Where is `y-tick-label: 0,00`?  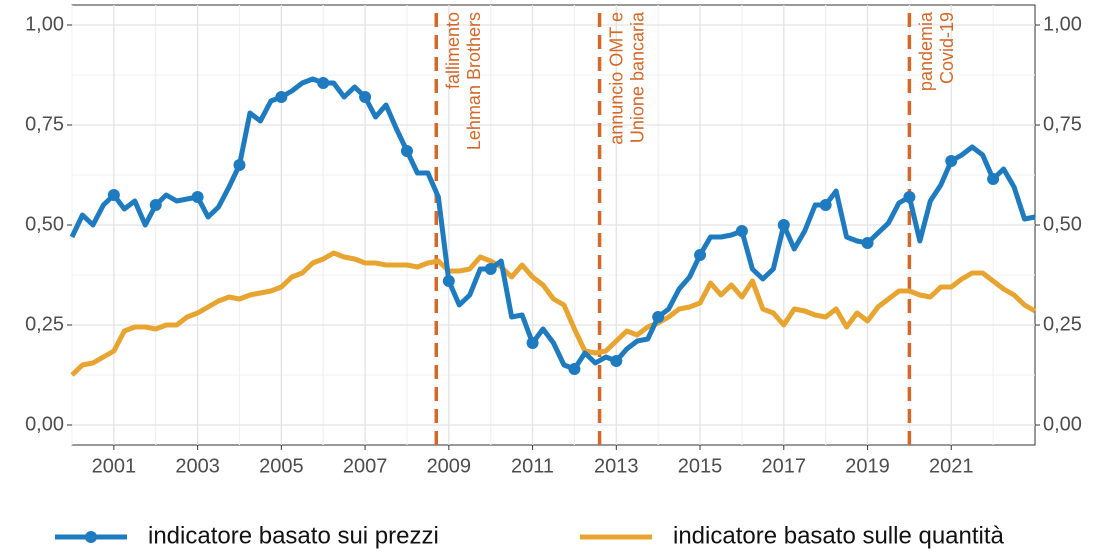 y-tick-label: 0,00 is located at coordinates (44, 424).